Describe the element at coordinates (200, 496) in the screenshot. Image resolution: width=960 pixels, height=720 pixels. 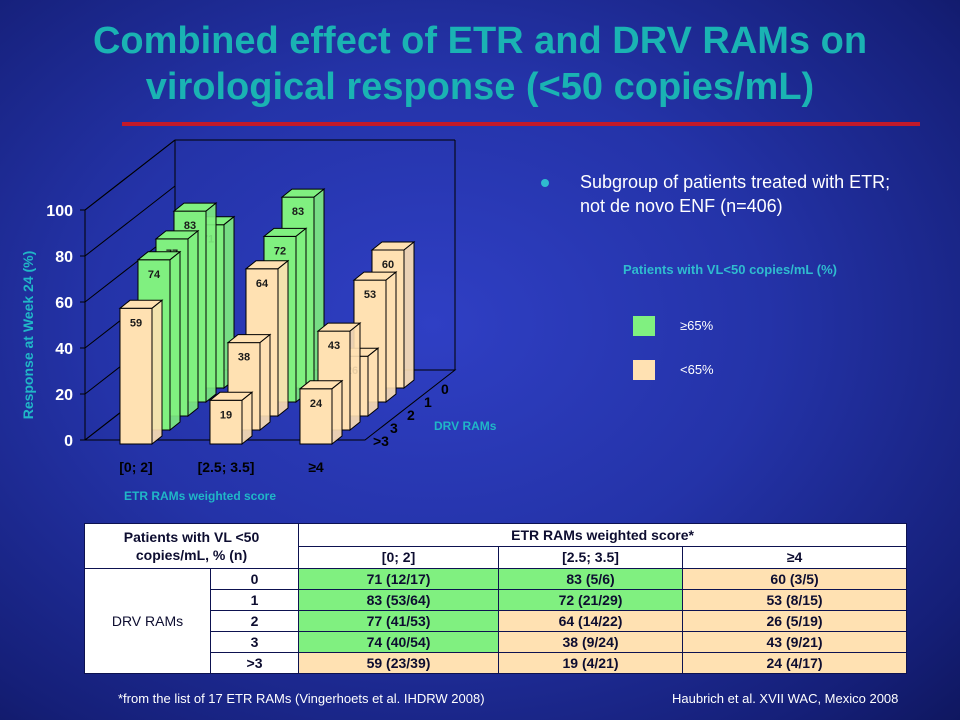
I see `x-axis-label: ETR RAMs weighted score` at that location.